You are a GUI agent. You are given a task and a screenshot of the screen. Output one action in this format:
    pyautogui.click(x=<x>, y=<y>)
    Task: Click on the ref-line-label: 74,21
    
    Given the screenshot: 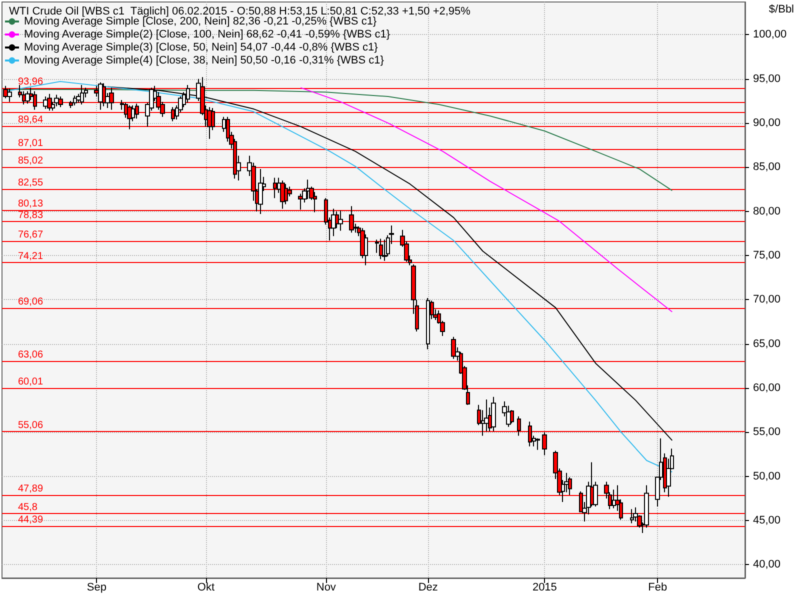 What is the action you would take?
    pyautogui.click(x=31, y=256)
    